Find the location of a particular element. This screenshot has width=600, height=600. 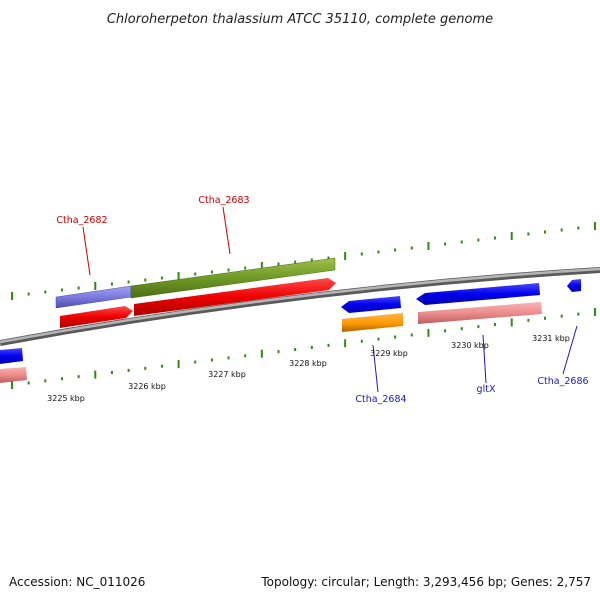

kbp-label-3231: 3231 kbp is located at coordinates (551, 338).